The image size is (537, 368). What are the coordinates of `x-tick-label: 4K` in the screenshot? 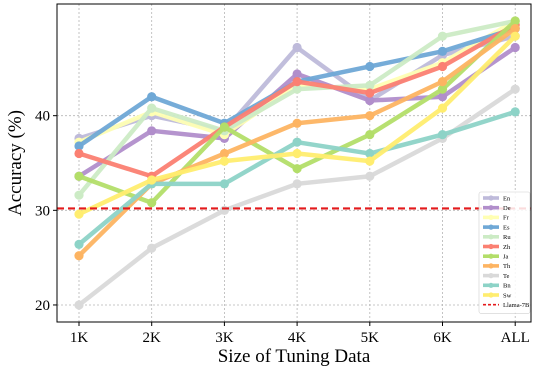 It's located at (297, 338).